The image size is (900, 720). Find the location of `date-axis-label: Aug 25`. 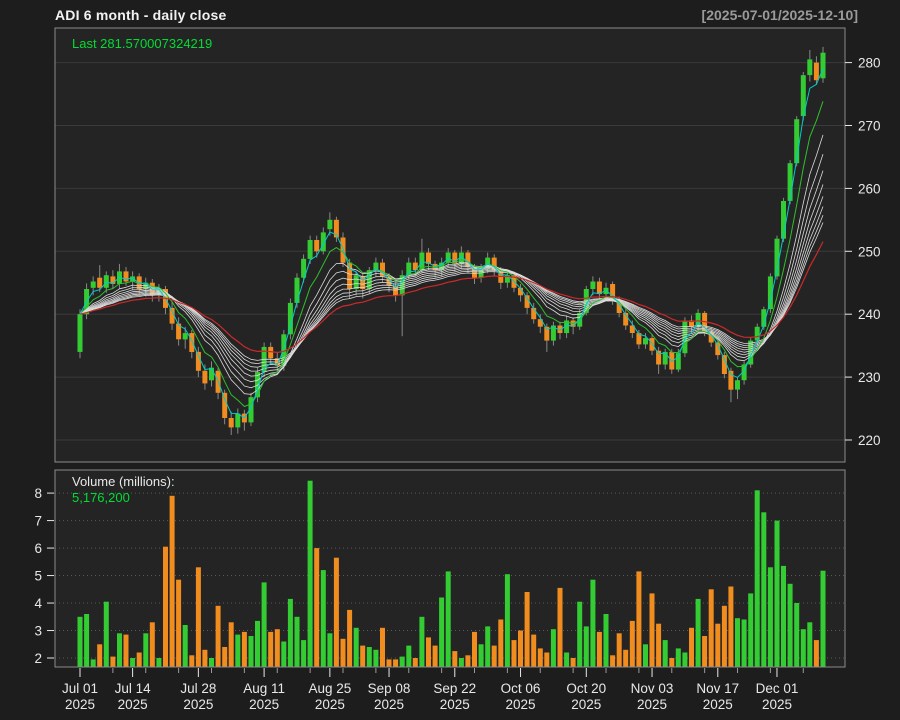

date-axis-label: Aug 25 is located at coordinates (329, 688).